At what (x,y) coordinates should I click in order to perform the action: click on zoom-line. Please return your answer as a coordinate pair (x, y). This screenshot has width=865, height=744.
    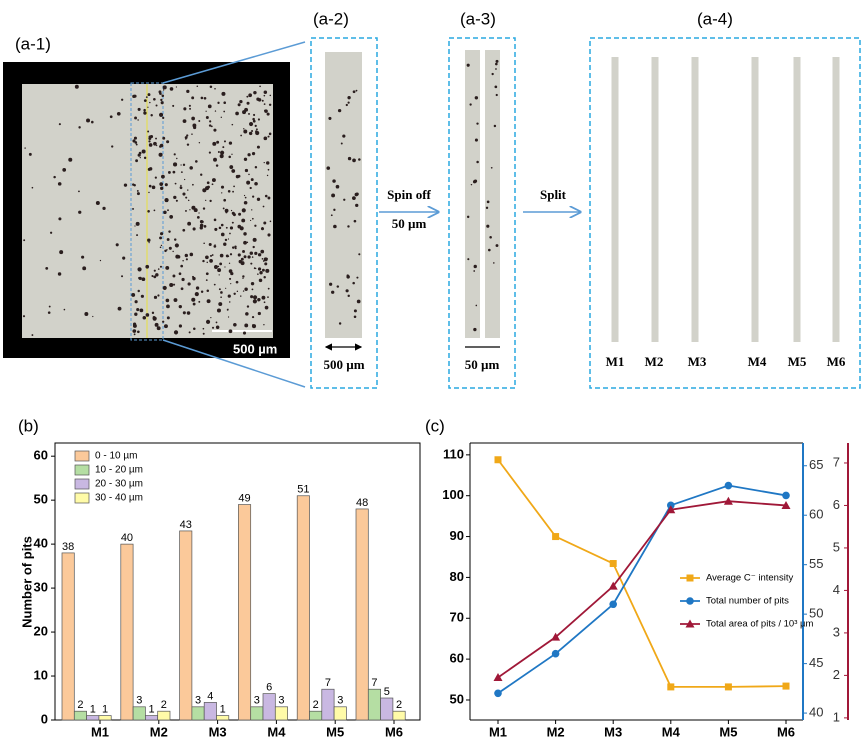
    Looking at the image, I should click on (234, 363).